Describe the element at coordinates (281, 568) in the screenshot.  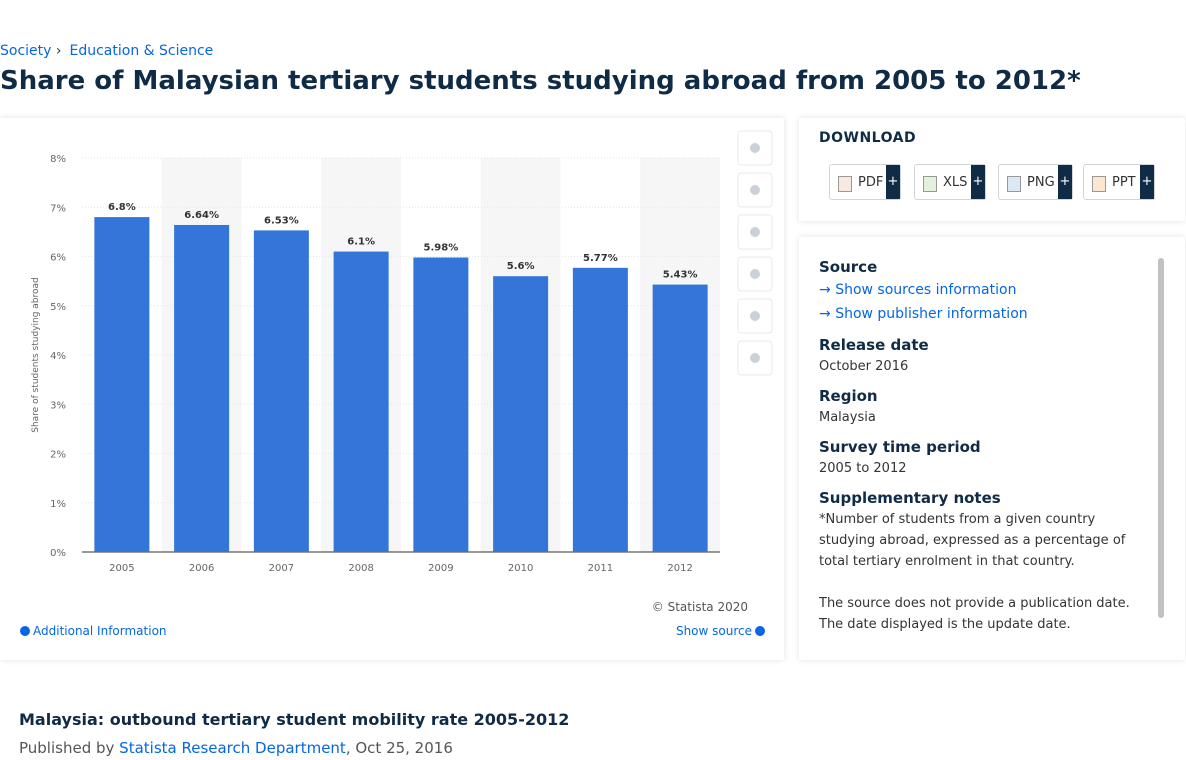
I see `x-tick-label: 2007` at that location.